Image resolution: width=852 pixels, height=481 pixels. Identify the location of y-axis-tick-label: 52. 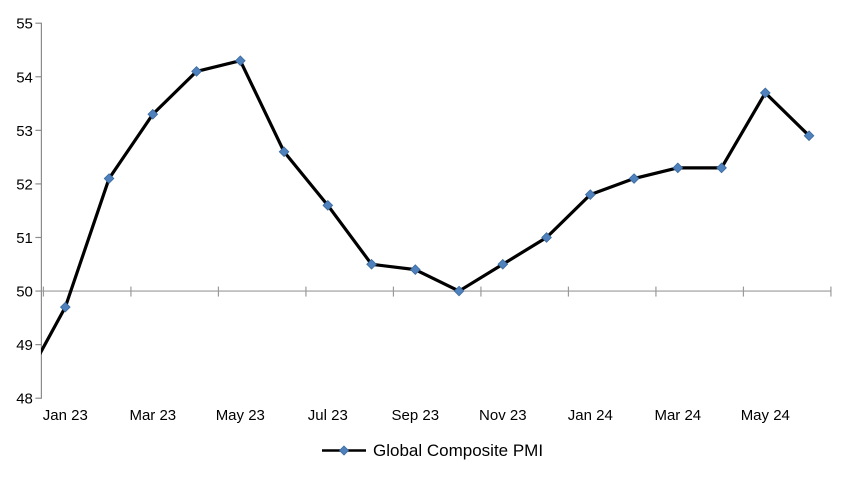
(24, 184).